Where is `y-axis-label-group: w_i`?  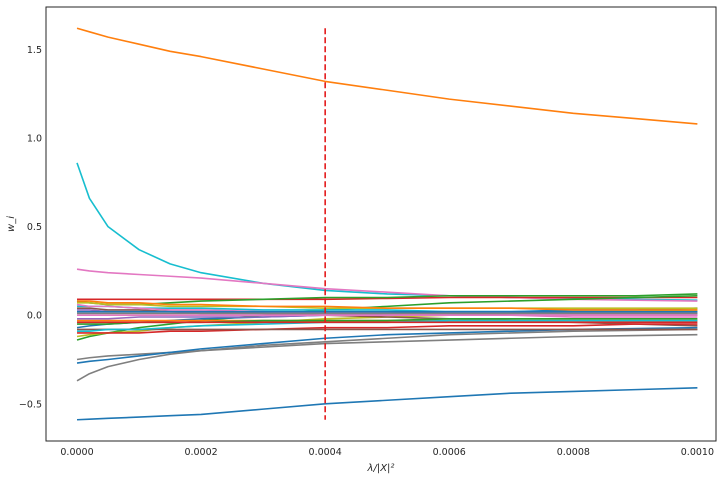
y-axis-label-group: w_i is located at coordinates (11, 224).